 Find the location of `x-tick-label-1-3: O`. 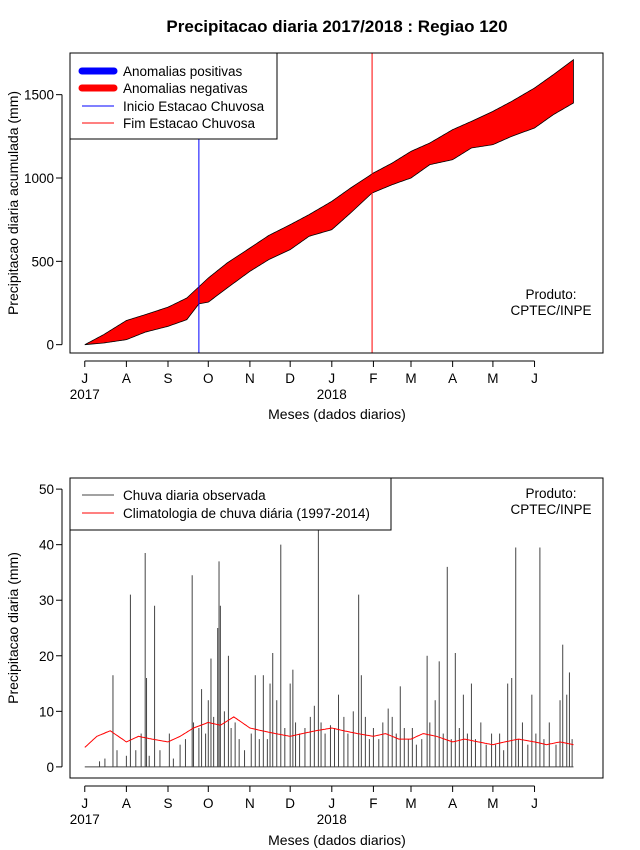

x-tick-label-1-3: O is located at coordinates (208, 378).